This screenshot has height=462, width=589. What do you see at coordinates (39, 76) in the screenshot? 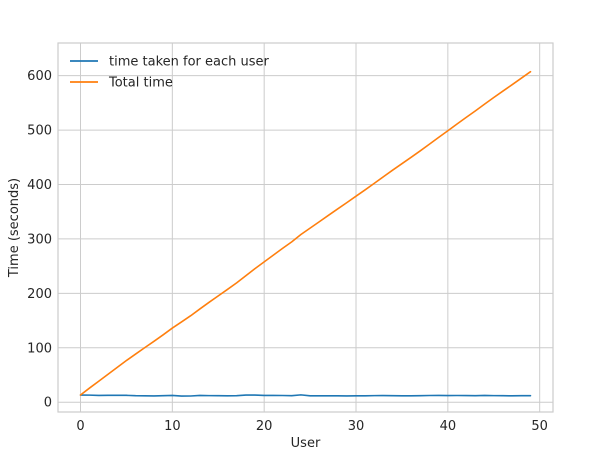
I see `y-tick-label: 600` at bounding box center [39, 76].